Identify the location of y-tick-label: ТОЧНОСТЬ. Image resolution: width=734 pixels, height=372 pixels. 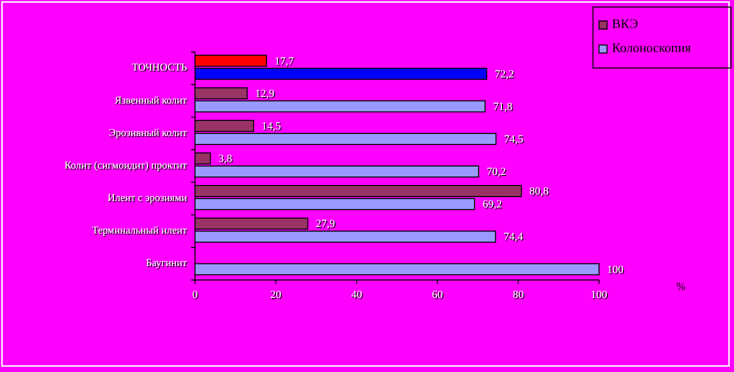
(159, 68).